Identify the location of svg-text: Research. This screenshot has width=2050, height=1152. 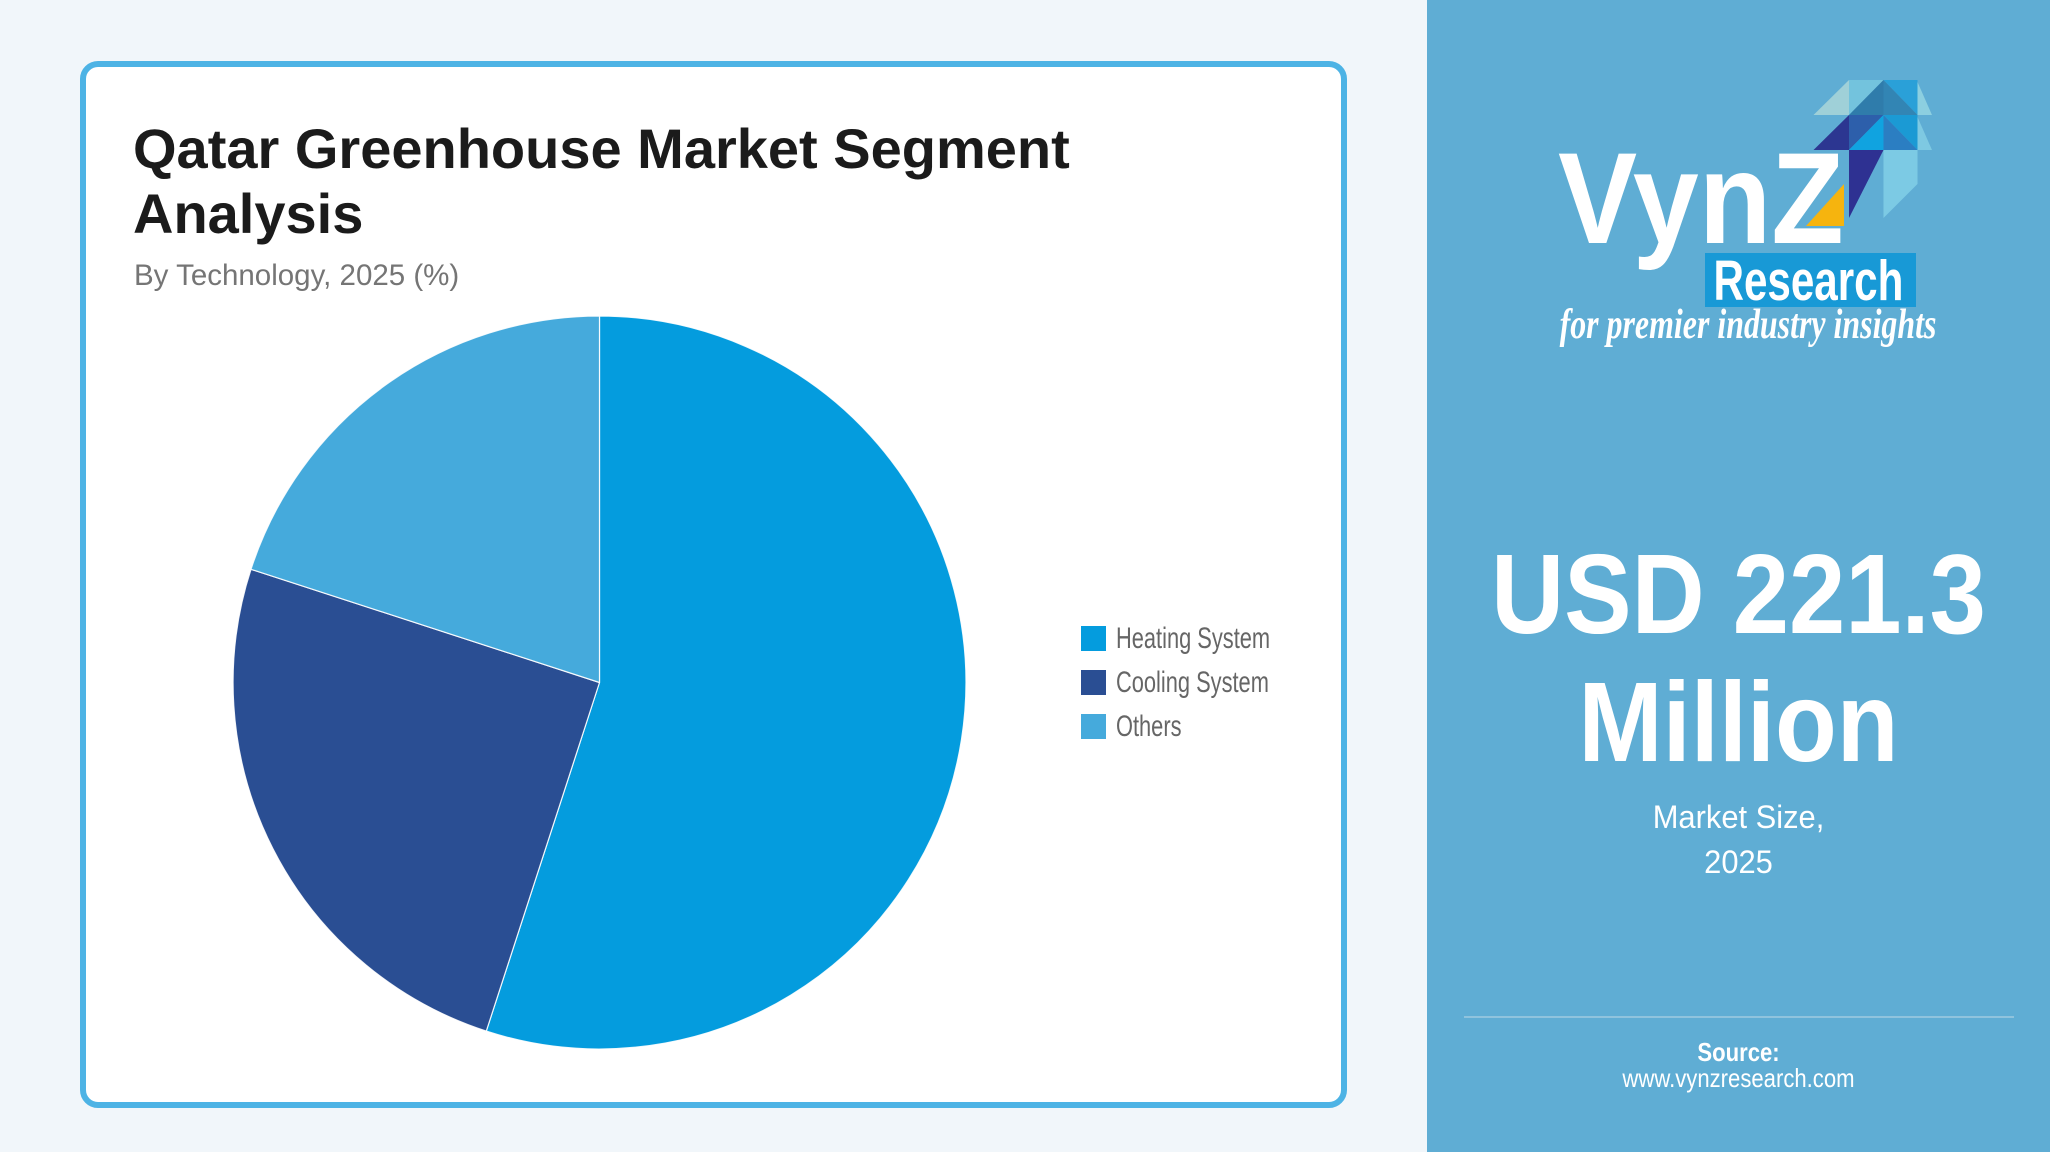
(1809, 281).